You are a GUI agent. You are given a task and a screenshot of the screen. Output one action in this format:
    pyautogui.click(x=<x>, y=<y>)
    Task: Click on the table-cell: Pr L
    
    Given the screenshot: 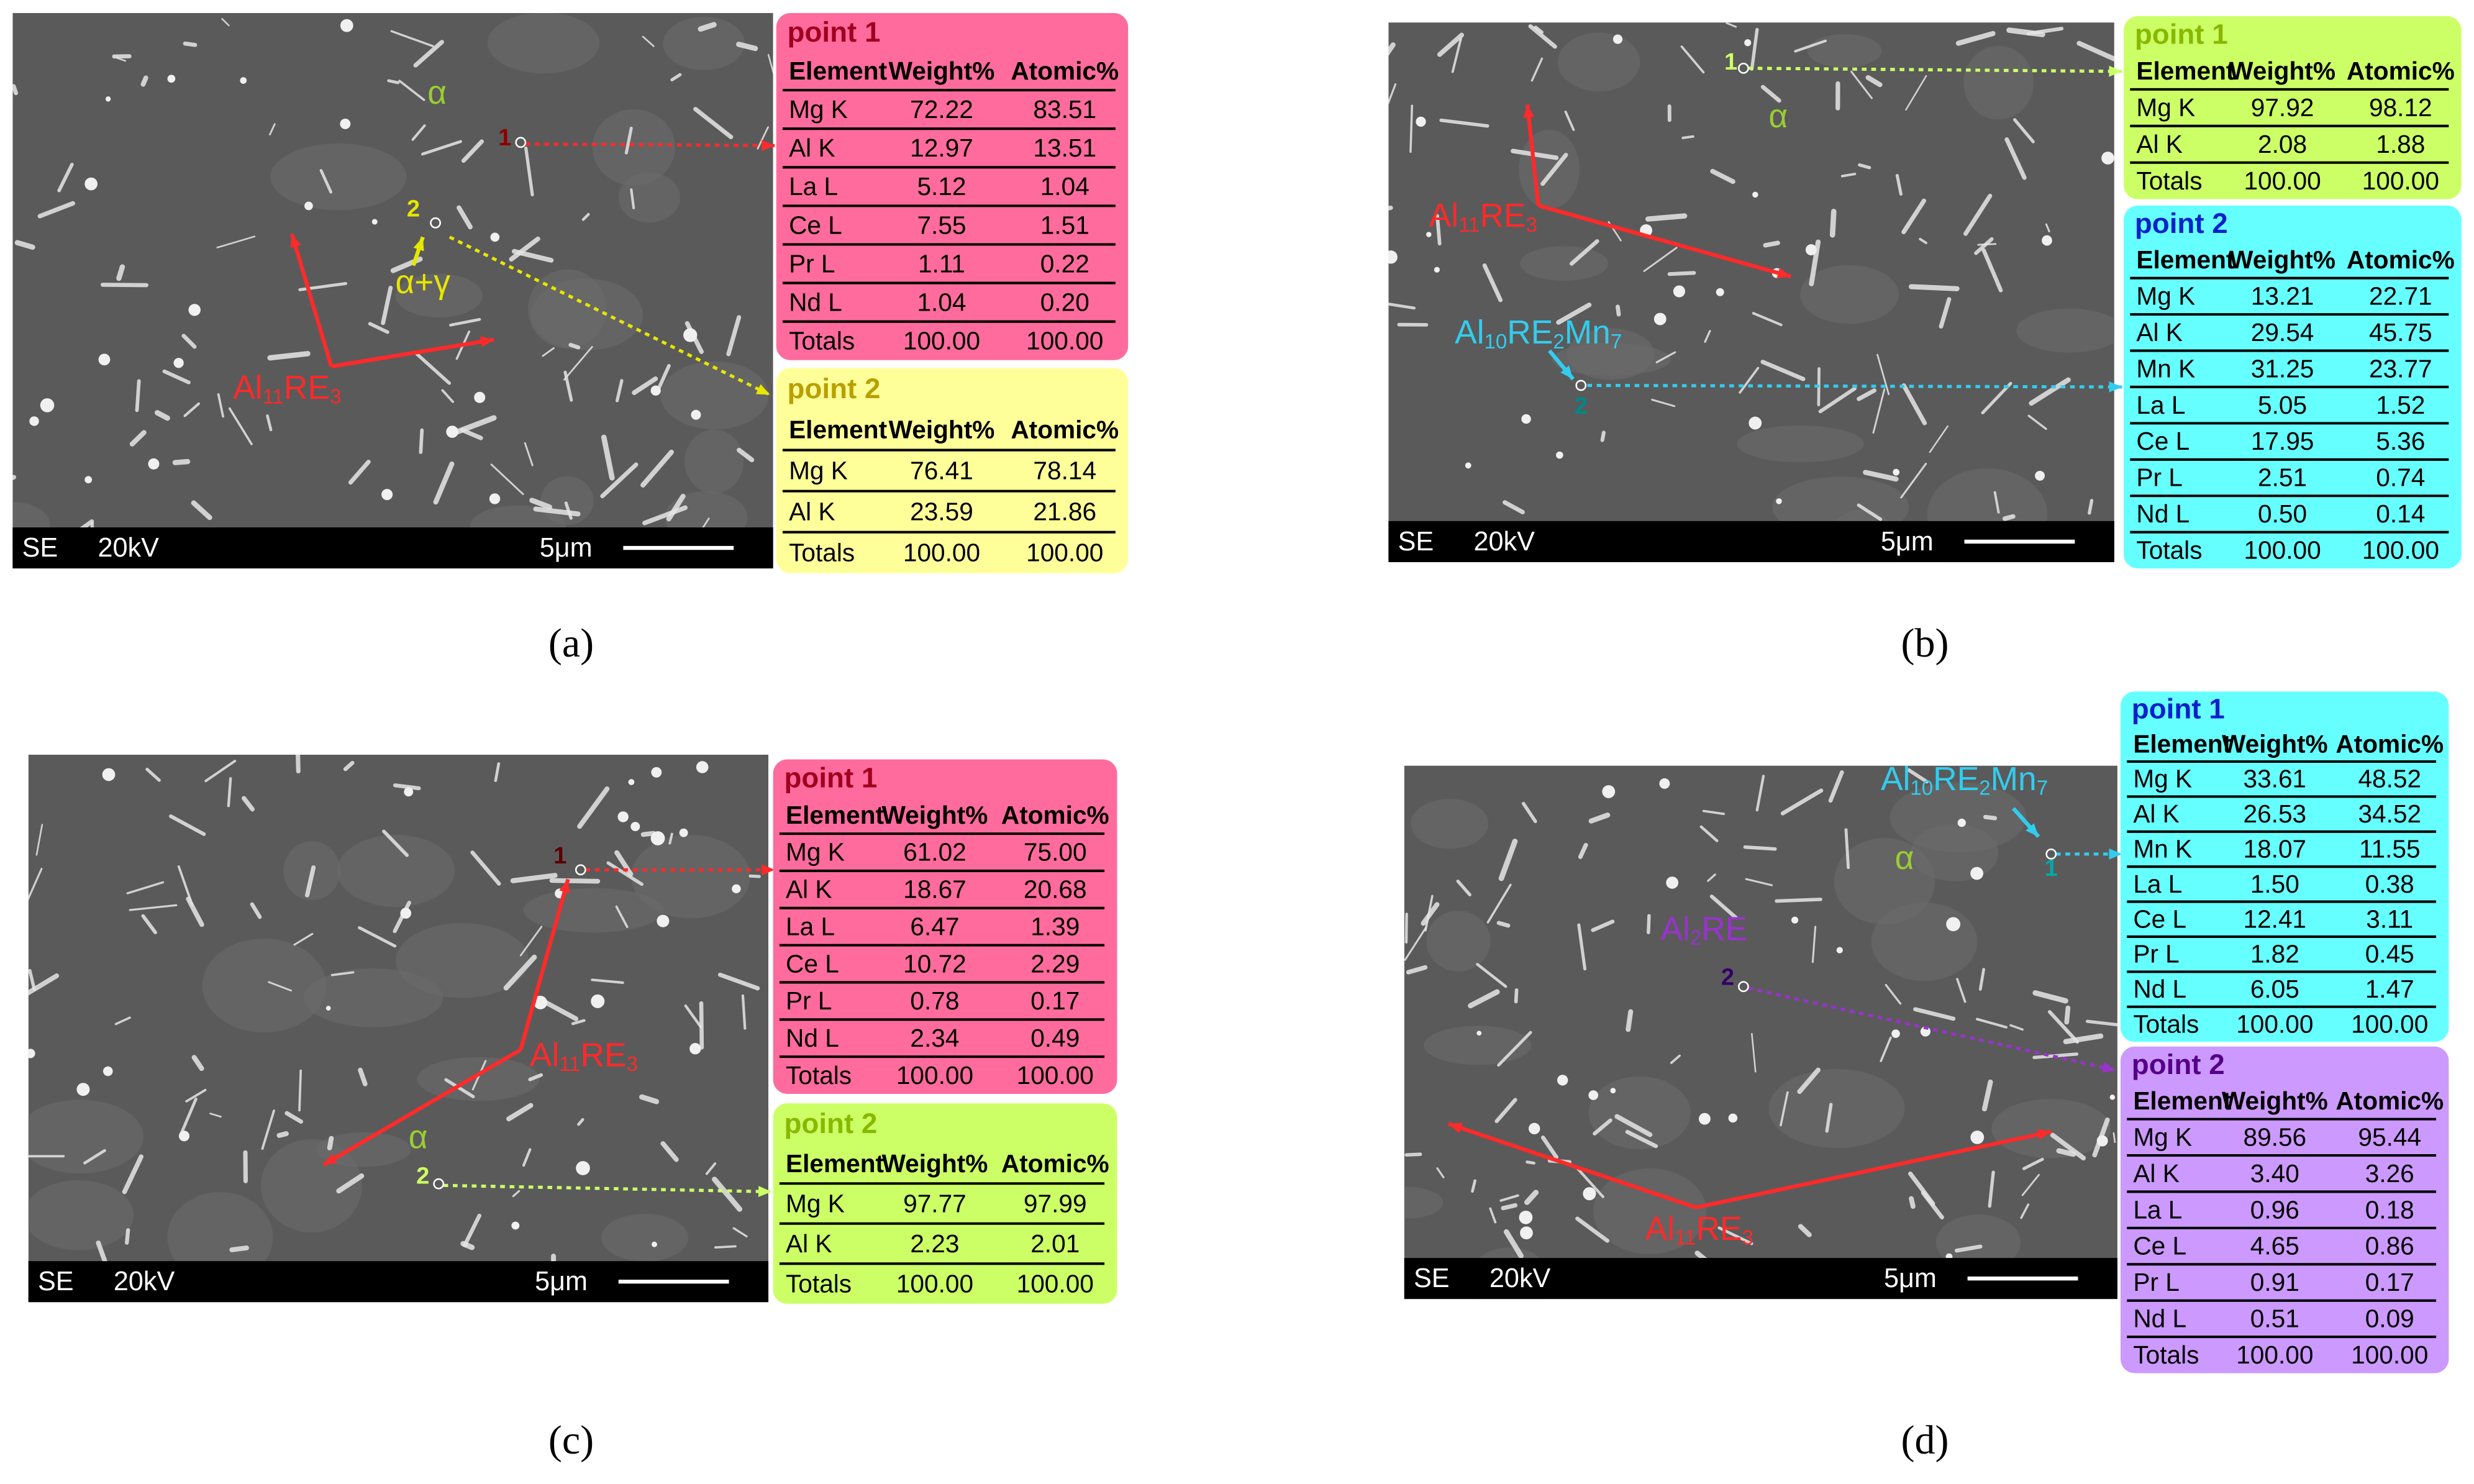 What is the action you would take?
    pyautogui.click(x=2156, y=954)
    